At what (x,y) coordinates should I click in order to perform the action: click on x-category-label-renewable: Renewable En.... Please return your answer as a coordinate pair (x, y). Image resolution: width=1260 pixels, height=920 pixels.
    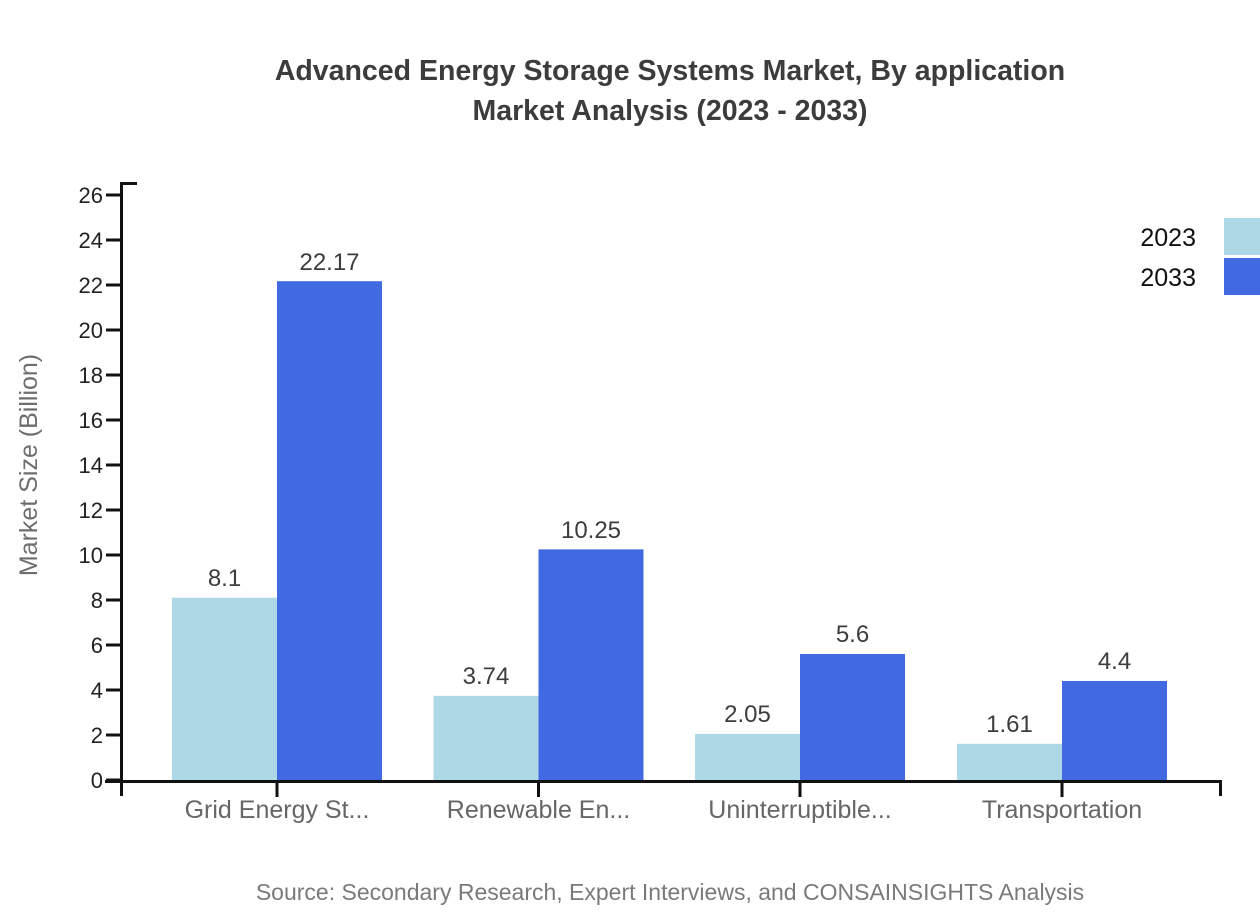
    Looking at the image, I should click on (538, 810).